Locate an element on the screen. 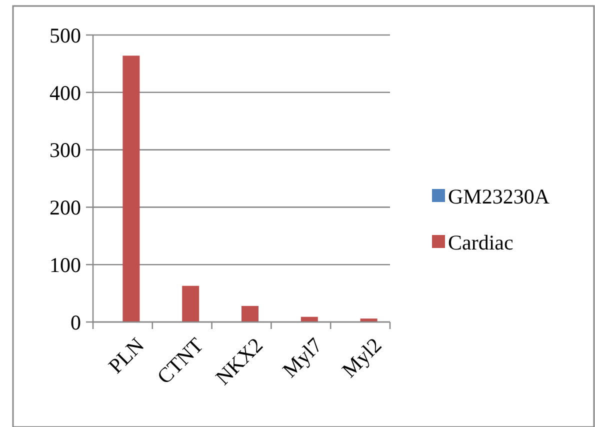 The width and height of the screenshot is (595, 427). y-tick-label: 100 is located at coordinates (65, 264).